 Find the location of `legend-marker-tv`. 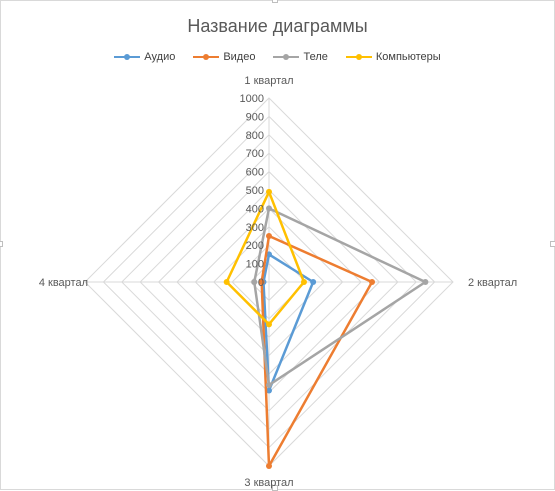

legend-marker-tv is located at coordinates (286, 57).